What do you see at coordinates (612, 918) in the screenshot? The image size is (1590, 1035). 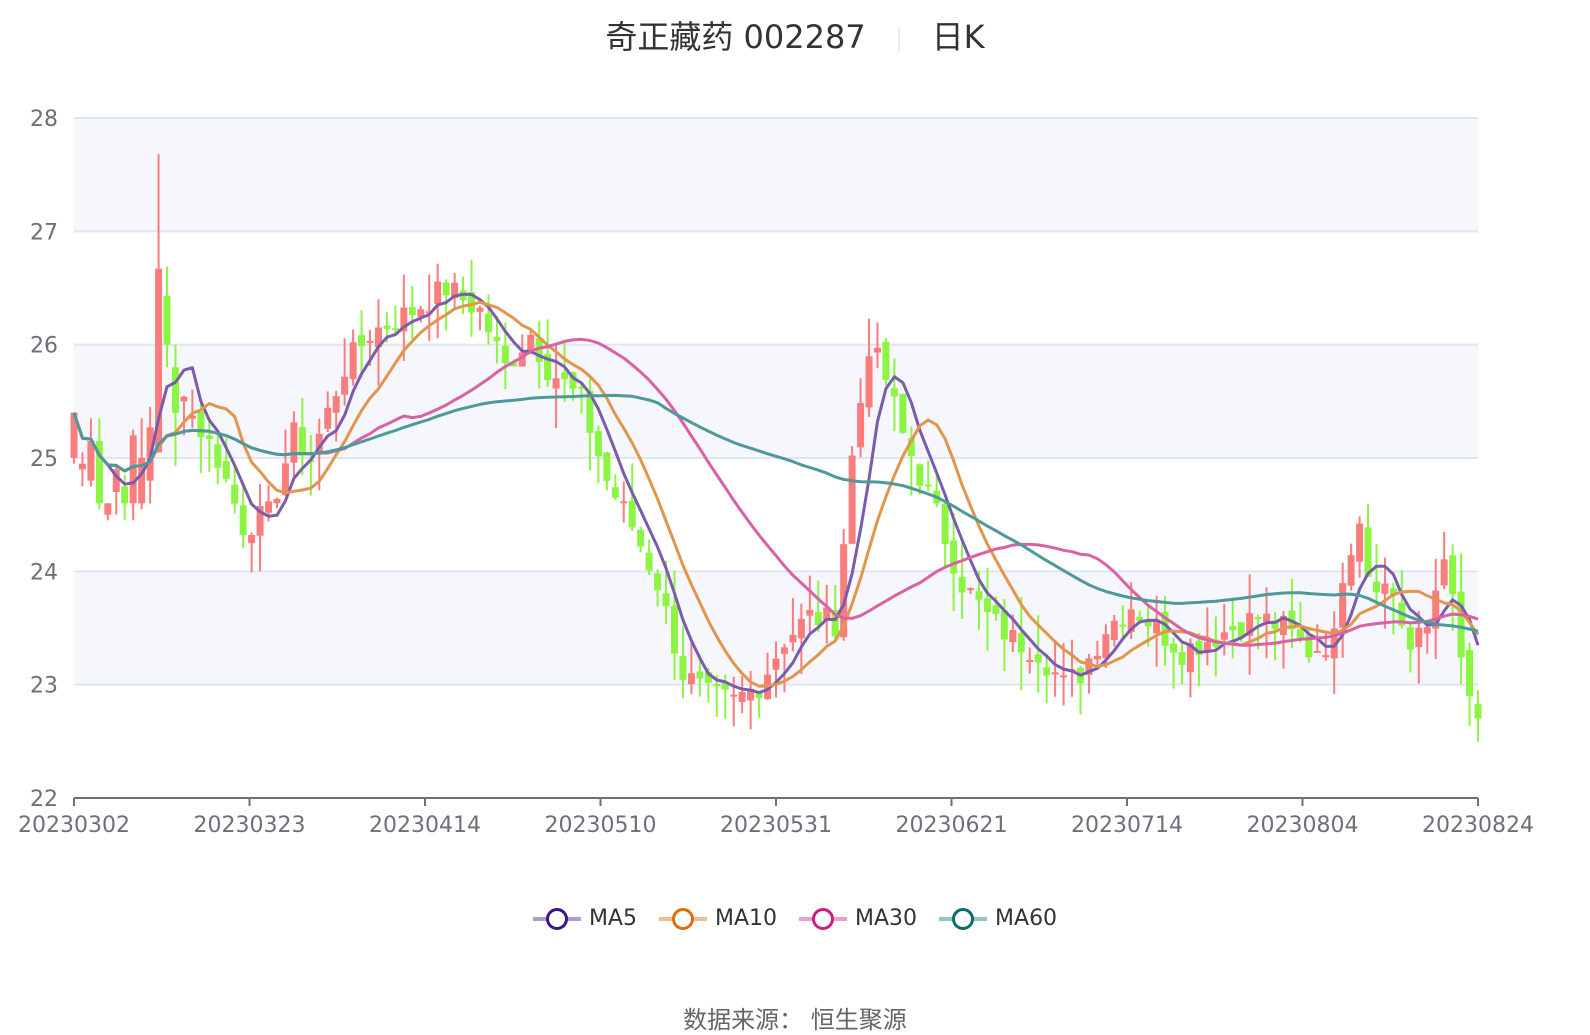 I see `legend-label: MA5` at bounding box center [612, 918].